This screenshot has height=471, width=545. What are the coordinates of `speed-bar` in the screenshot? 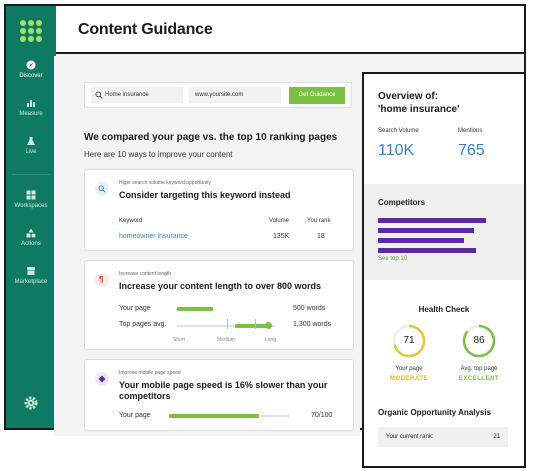 It's located at (214, 416).